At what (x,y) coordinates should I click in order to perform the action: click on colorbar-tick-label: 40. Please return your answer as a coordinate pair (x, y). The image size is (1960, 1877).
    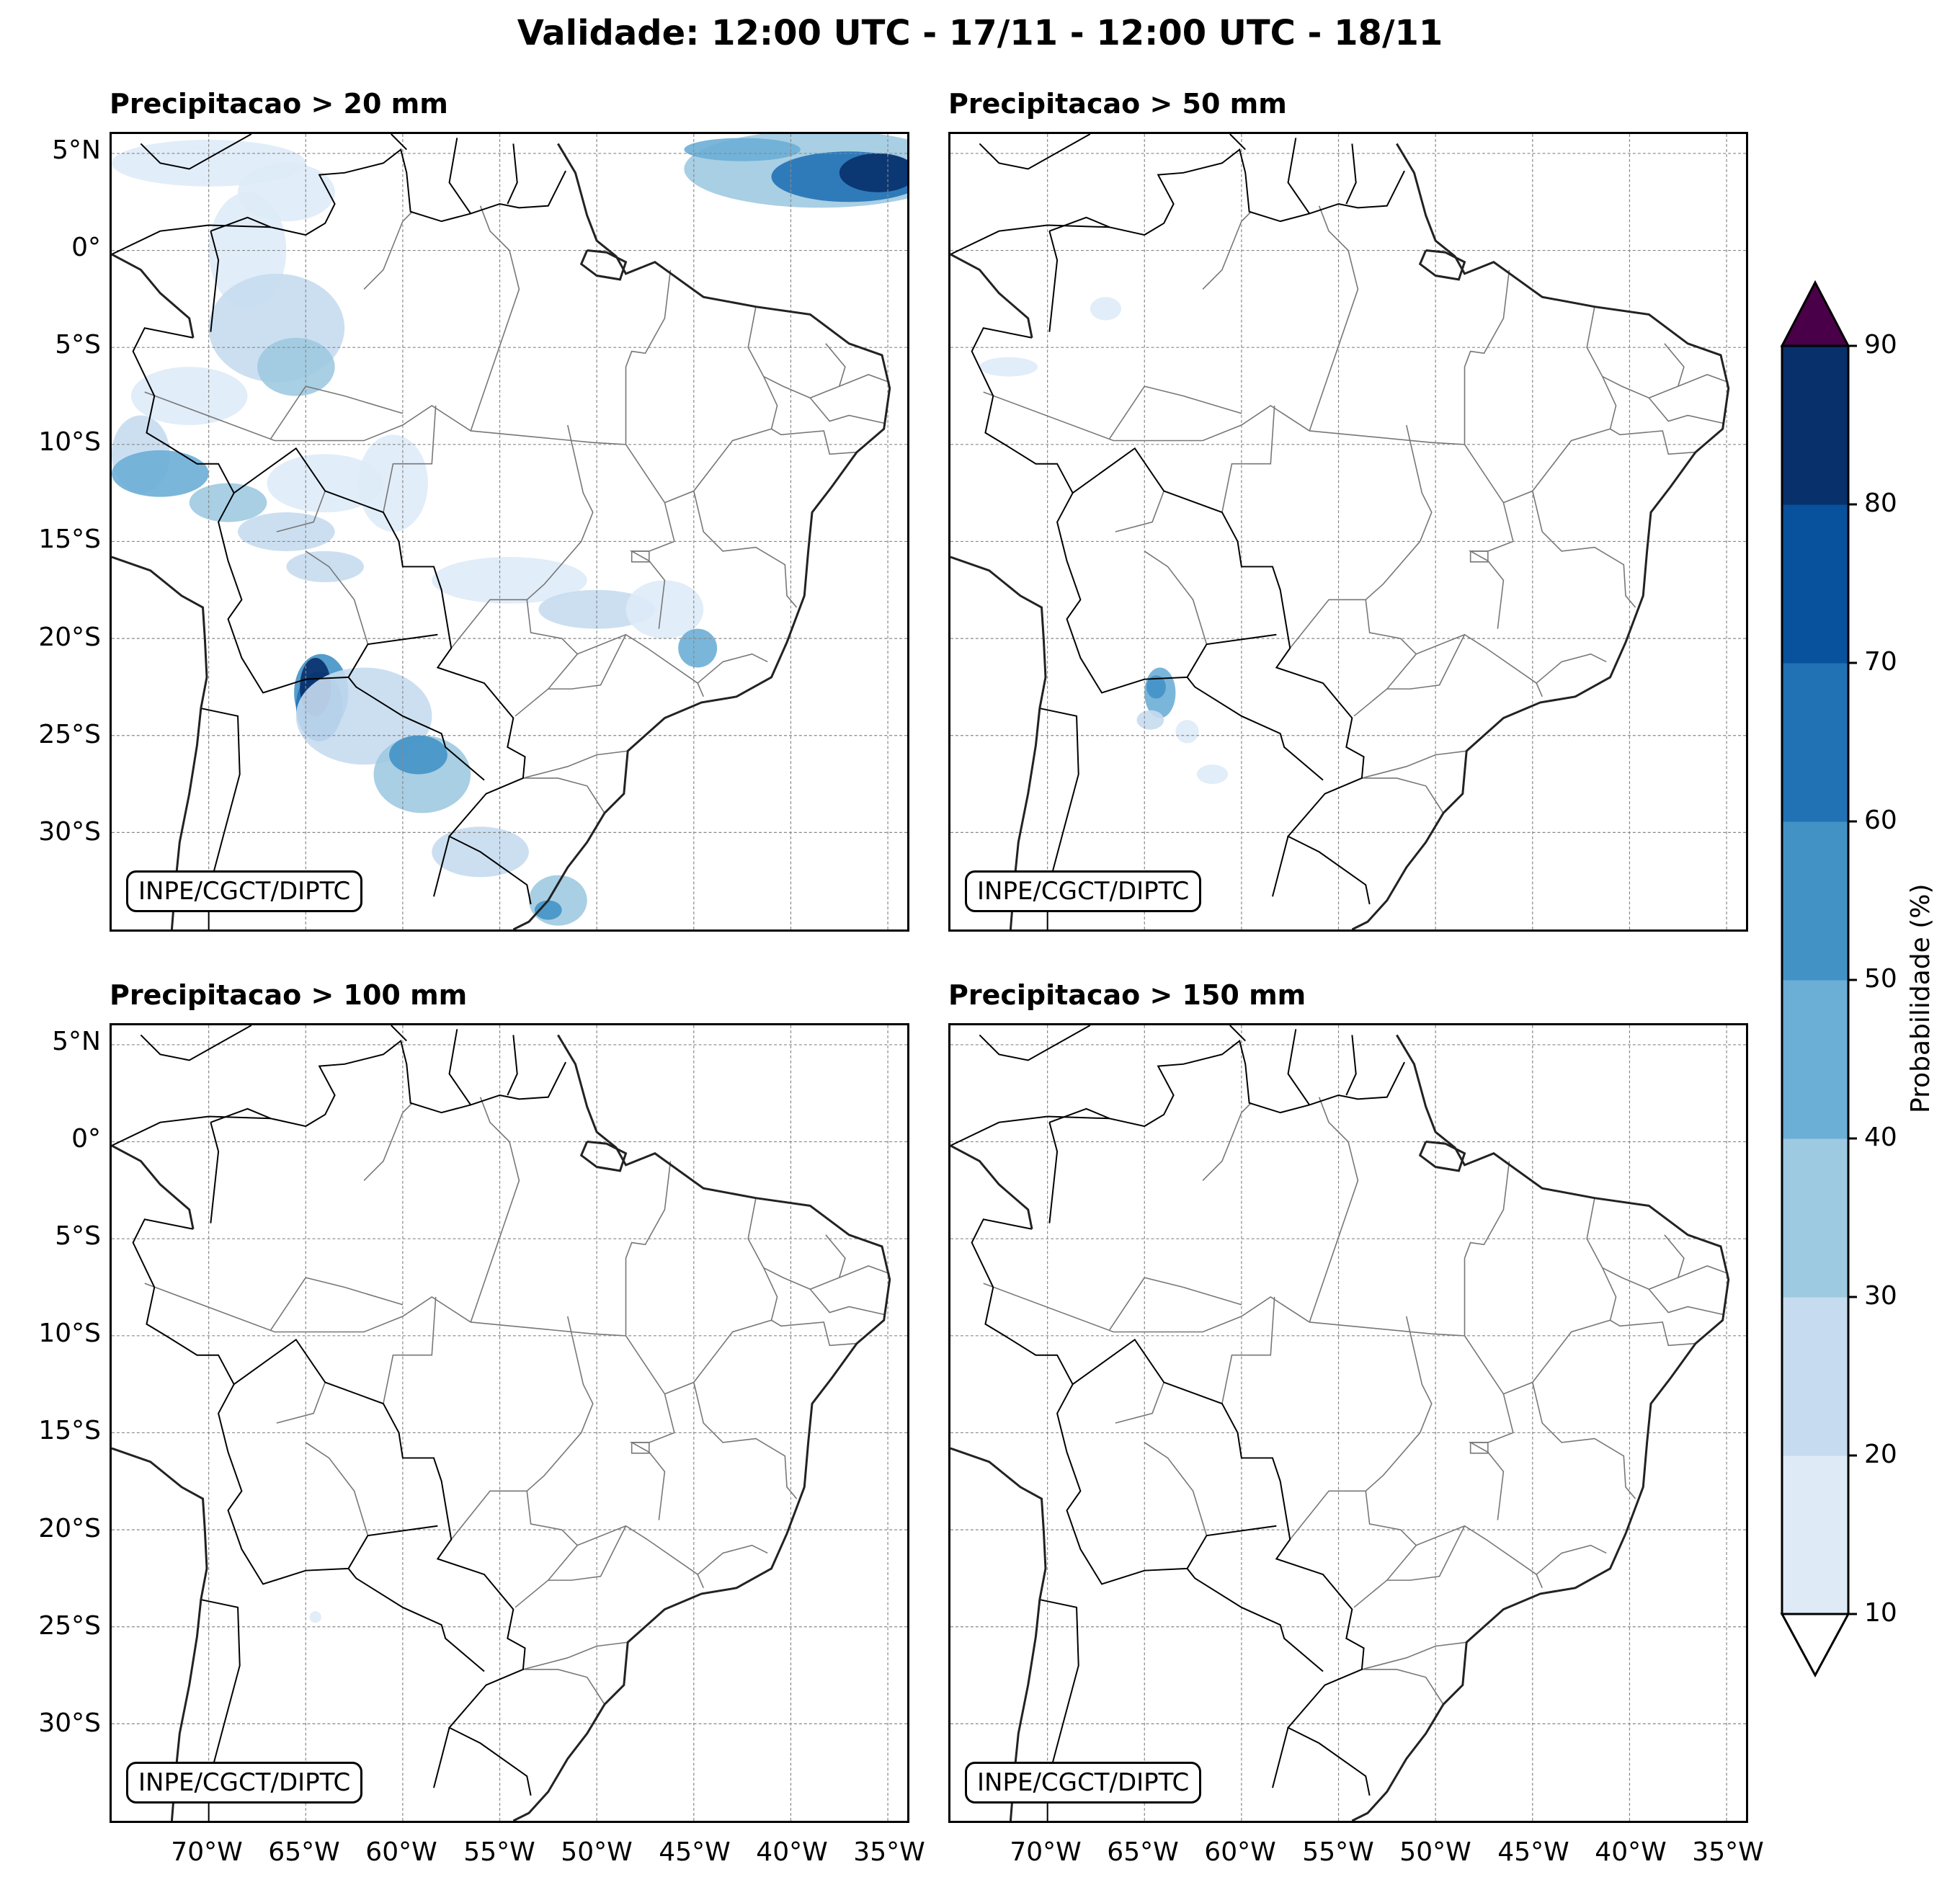
    Looking at the image, I should click on (1880, 1137).